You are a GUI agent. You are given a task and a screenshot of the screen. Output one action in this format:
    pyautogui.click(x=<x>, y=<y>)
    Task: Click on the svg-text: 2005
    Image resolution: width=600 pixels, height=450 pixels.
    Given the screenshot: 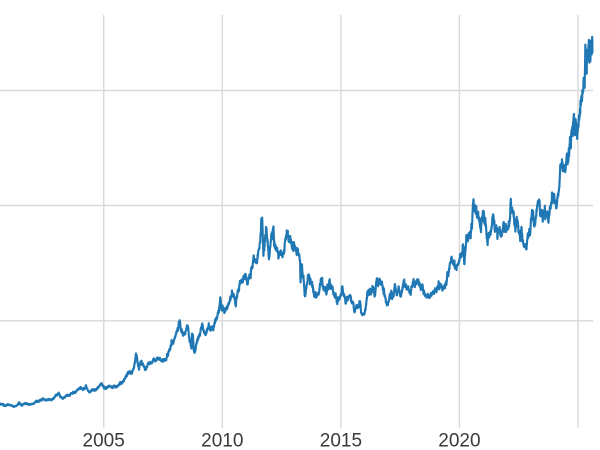 What is the action you would take?
    pyautogui.click(x=104, y=440)
    